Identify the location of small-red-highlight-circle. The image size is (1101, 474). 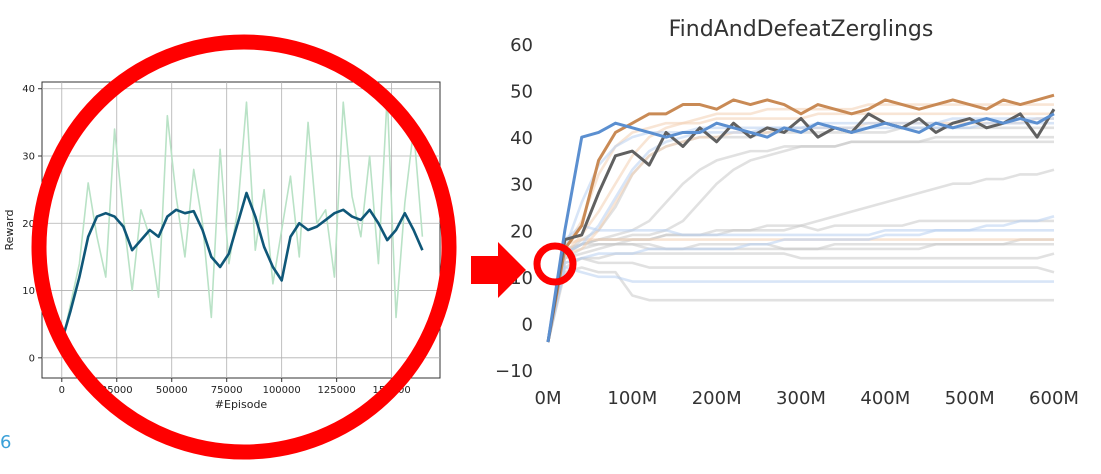
(555, 264).